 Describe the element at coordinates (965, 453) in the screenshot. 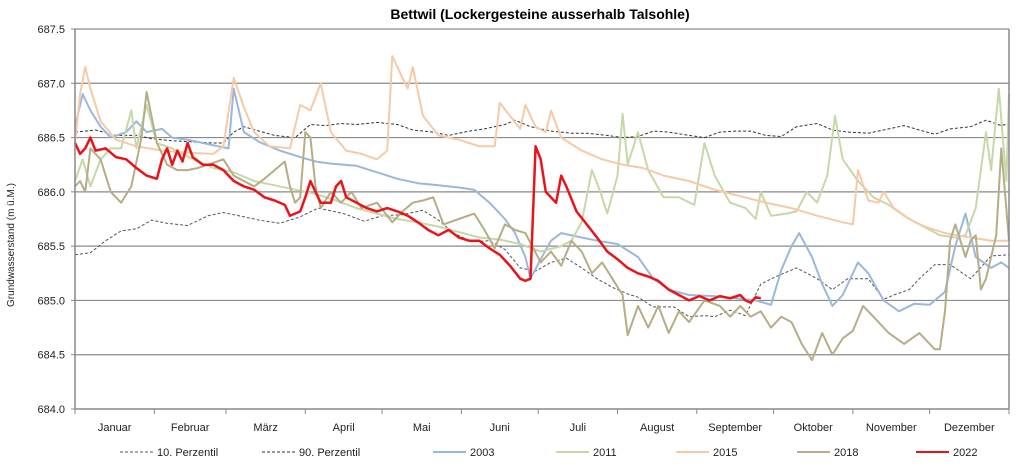

I see `legend-label: 2022` at that location.